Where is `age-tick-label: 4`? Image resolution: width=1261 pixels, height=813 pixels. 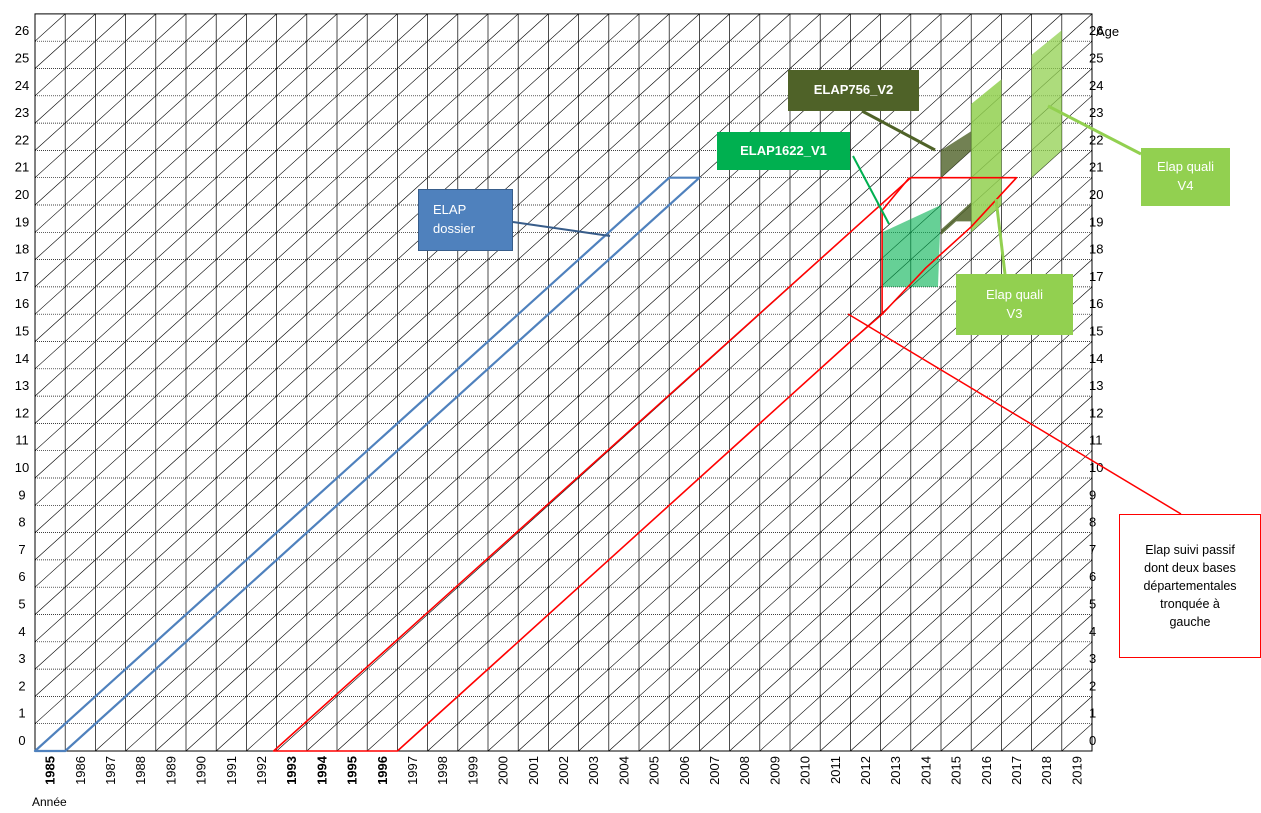 age-tick-label: 4 is located at coordinates (1092, 631).